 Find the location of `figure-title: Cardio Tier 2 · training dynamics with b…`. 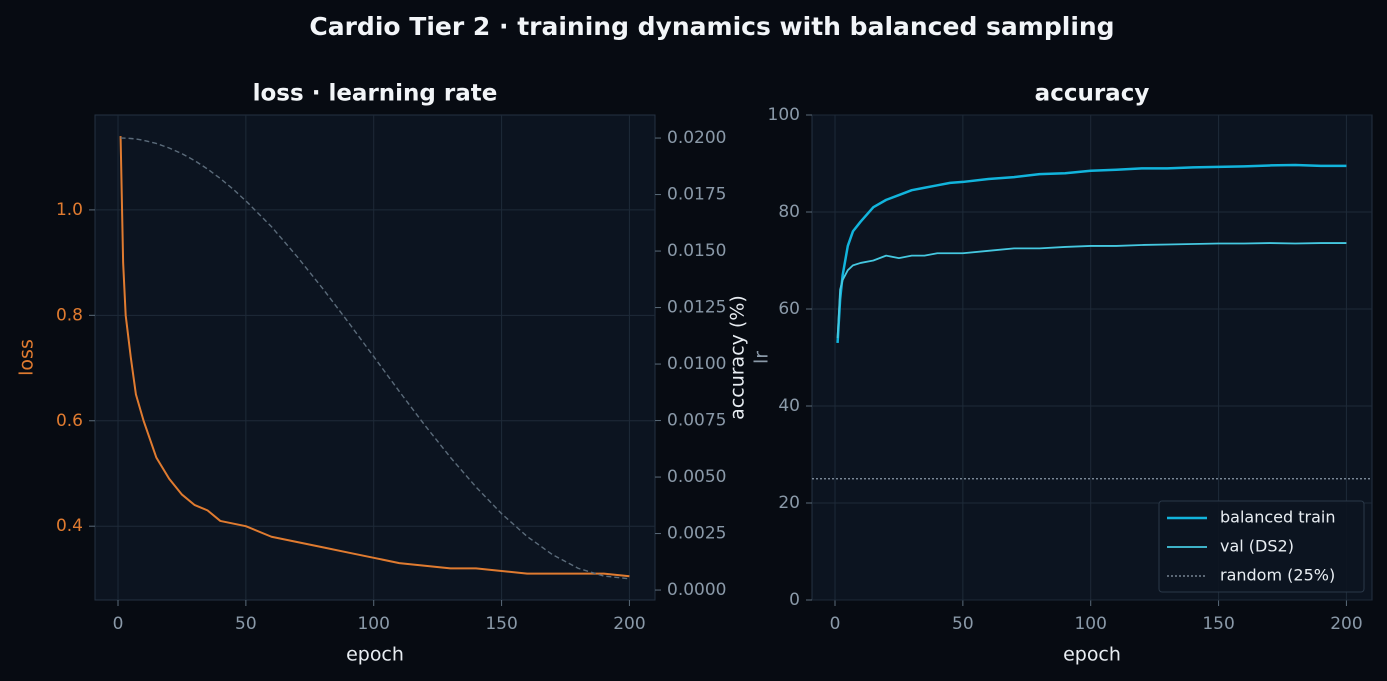

figure-title: Cardio Tier 2 · training dynamics with b… is located at coordinates (711, 26).